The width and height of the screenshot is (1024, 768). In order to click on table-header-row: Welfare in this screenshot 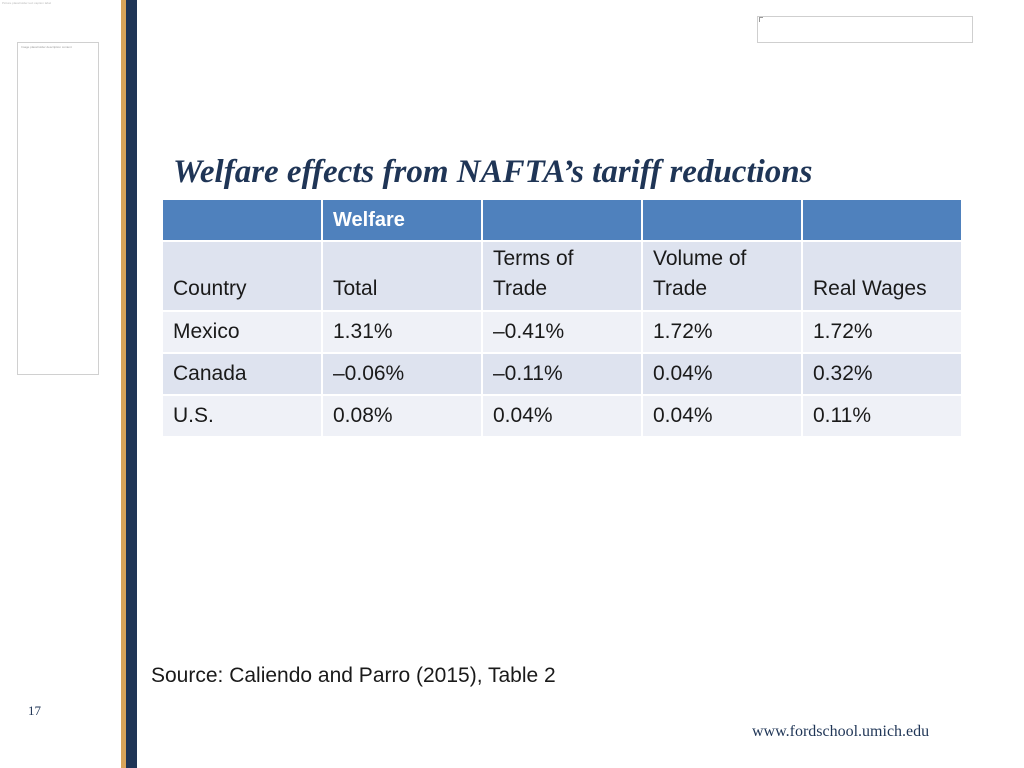, I will do `click(562, 220)`.